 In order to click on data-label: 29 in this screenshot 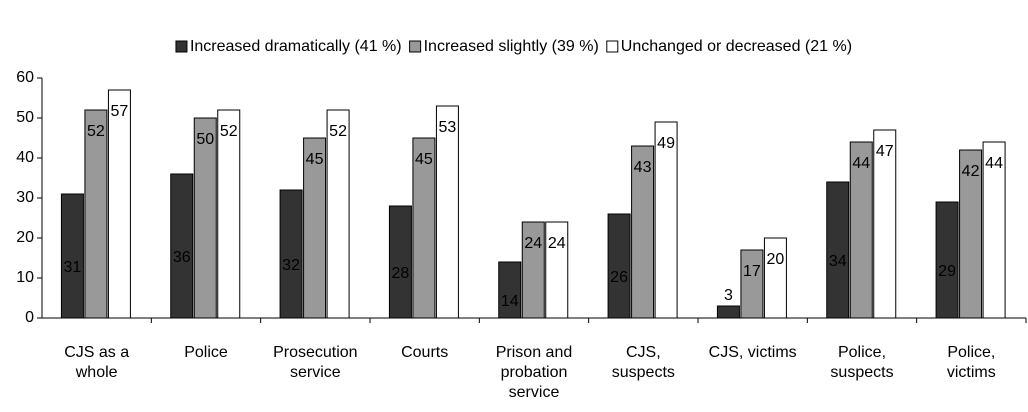, I will do `click(947, 271)`.